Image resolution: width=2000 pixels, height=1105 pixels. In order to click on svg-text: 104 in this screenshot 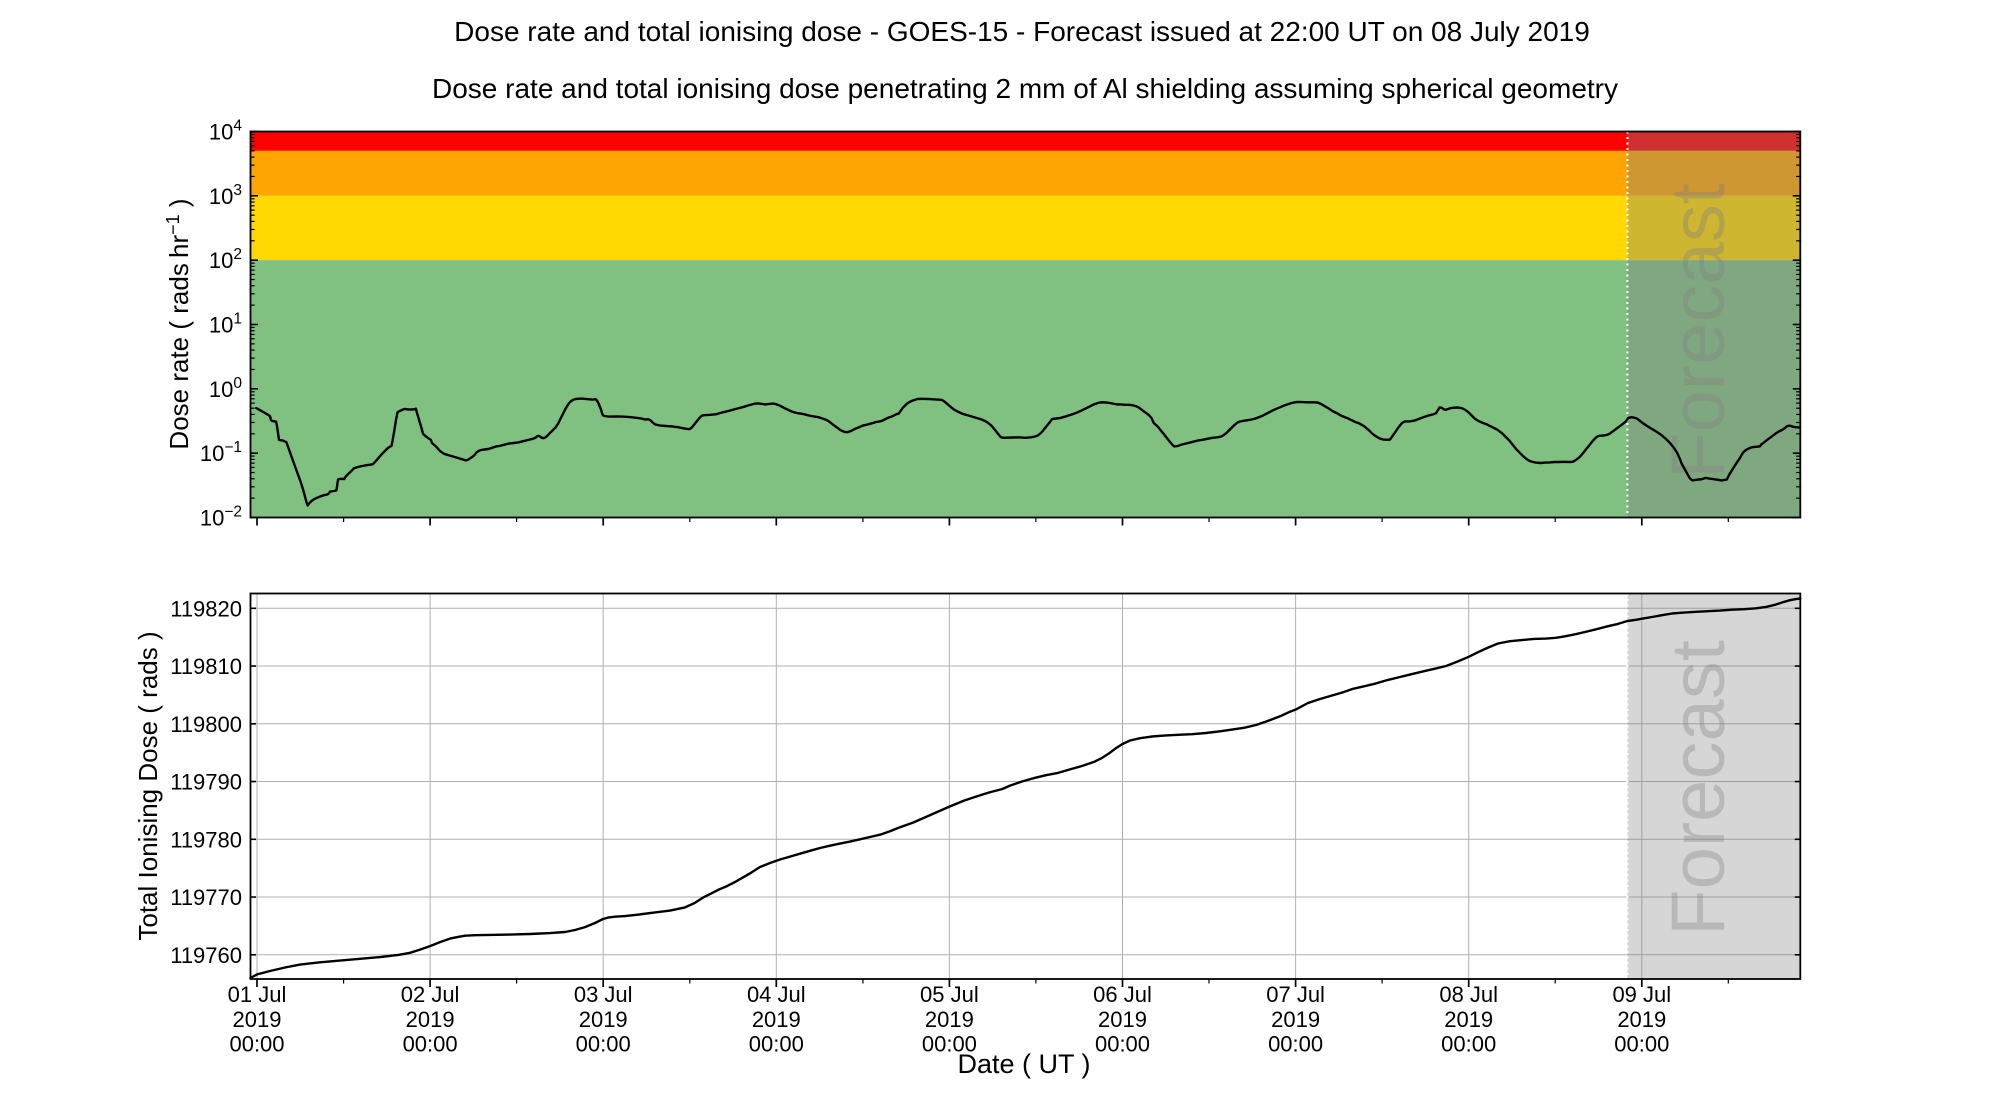, I will do `click(225, 131)`.